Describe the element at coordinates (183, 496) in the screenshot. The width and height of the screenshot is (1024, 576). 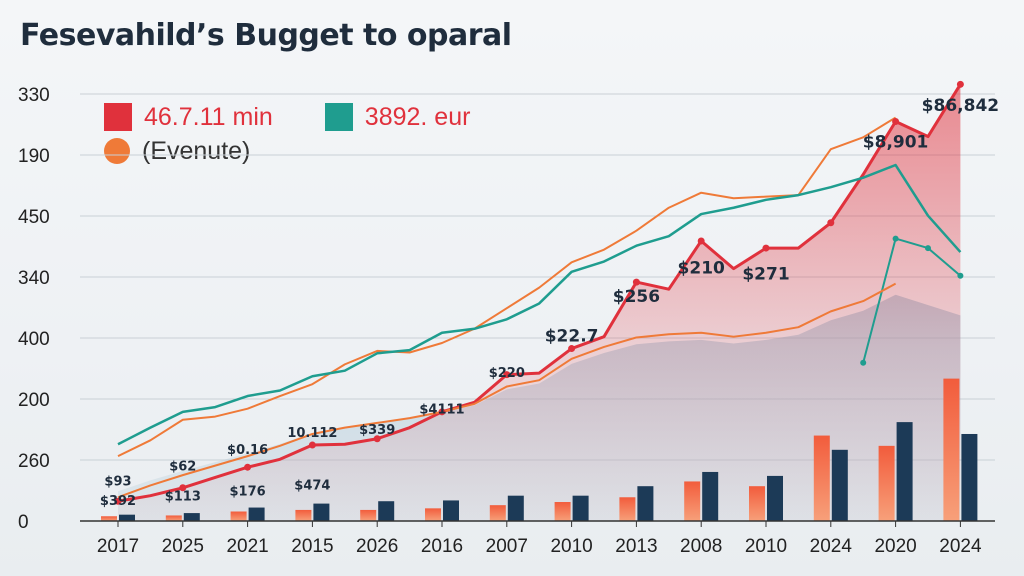
I see `data-label: $113` at that location.